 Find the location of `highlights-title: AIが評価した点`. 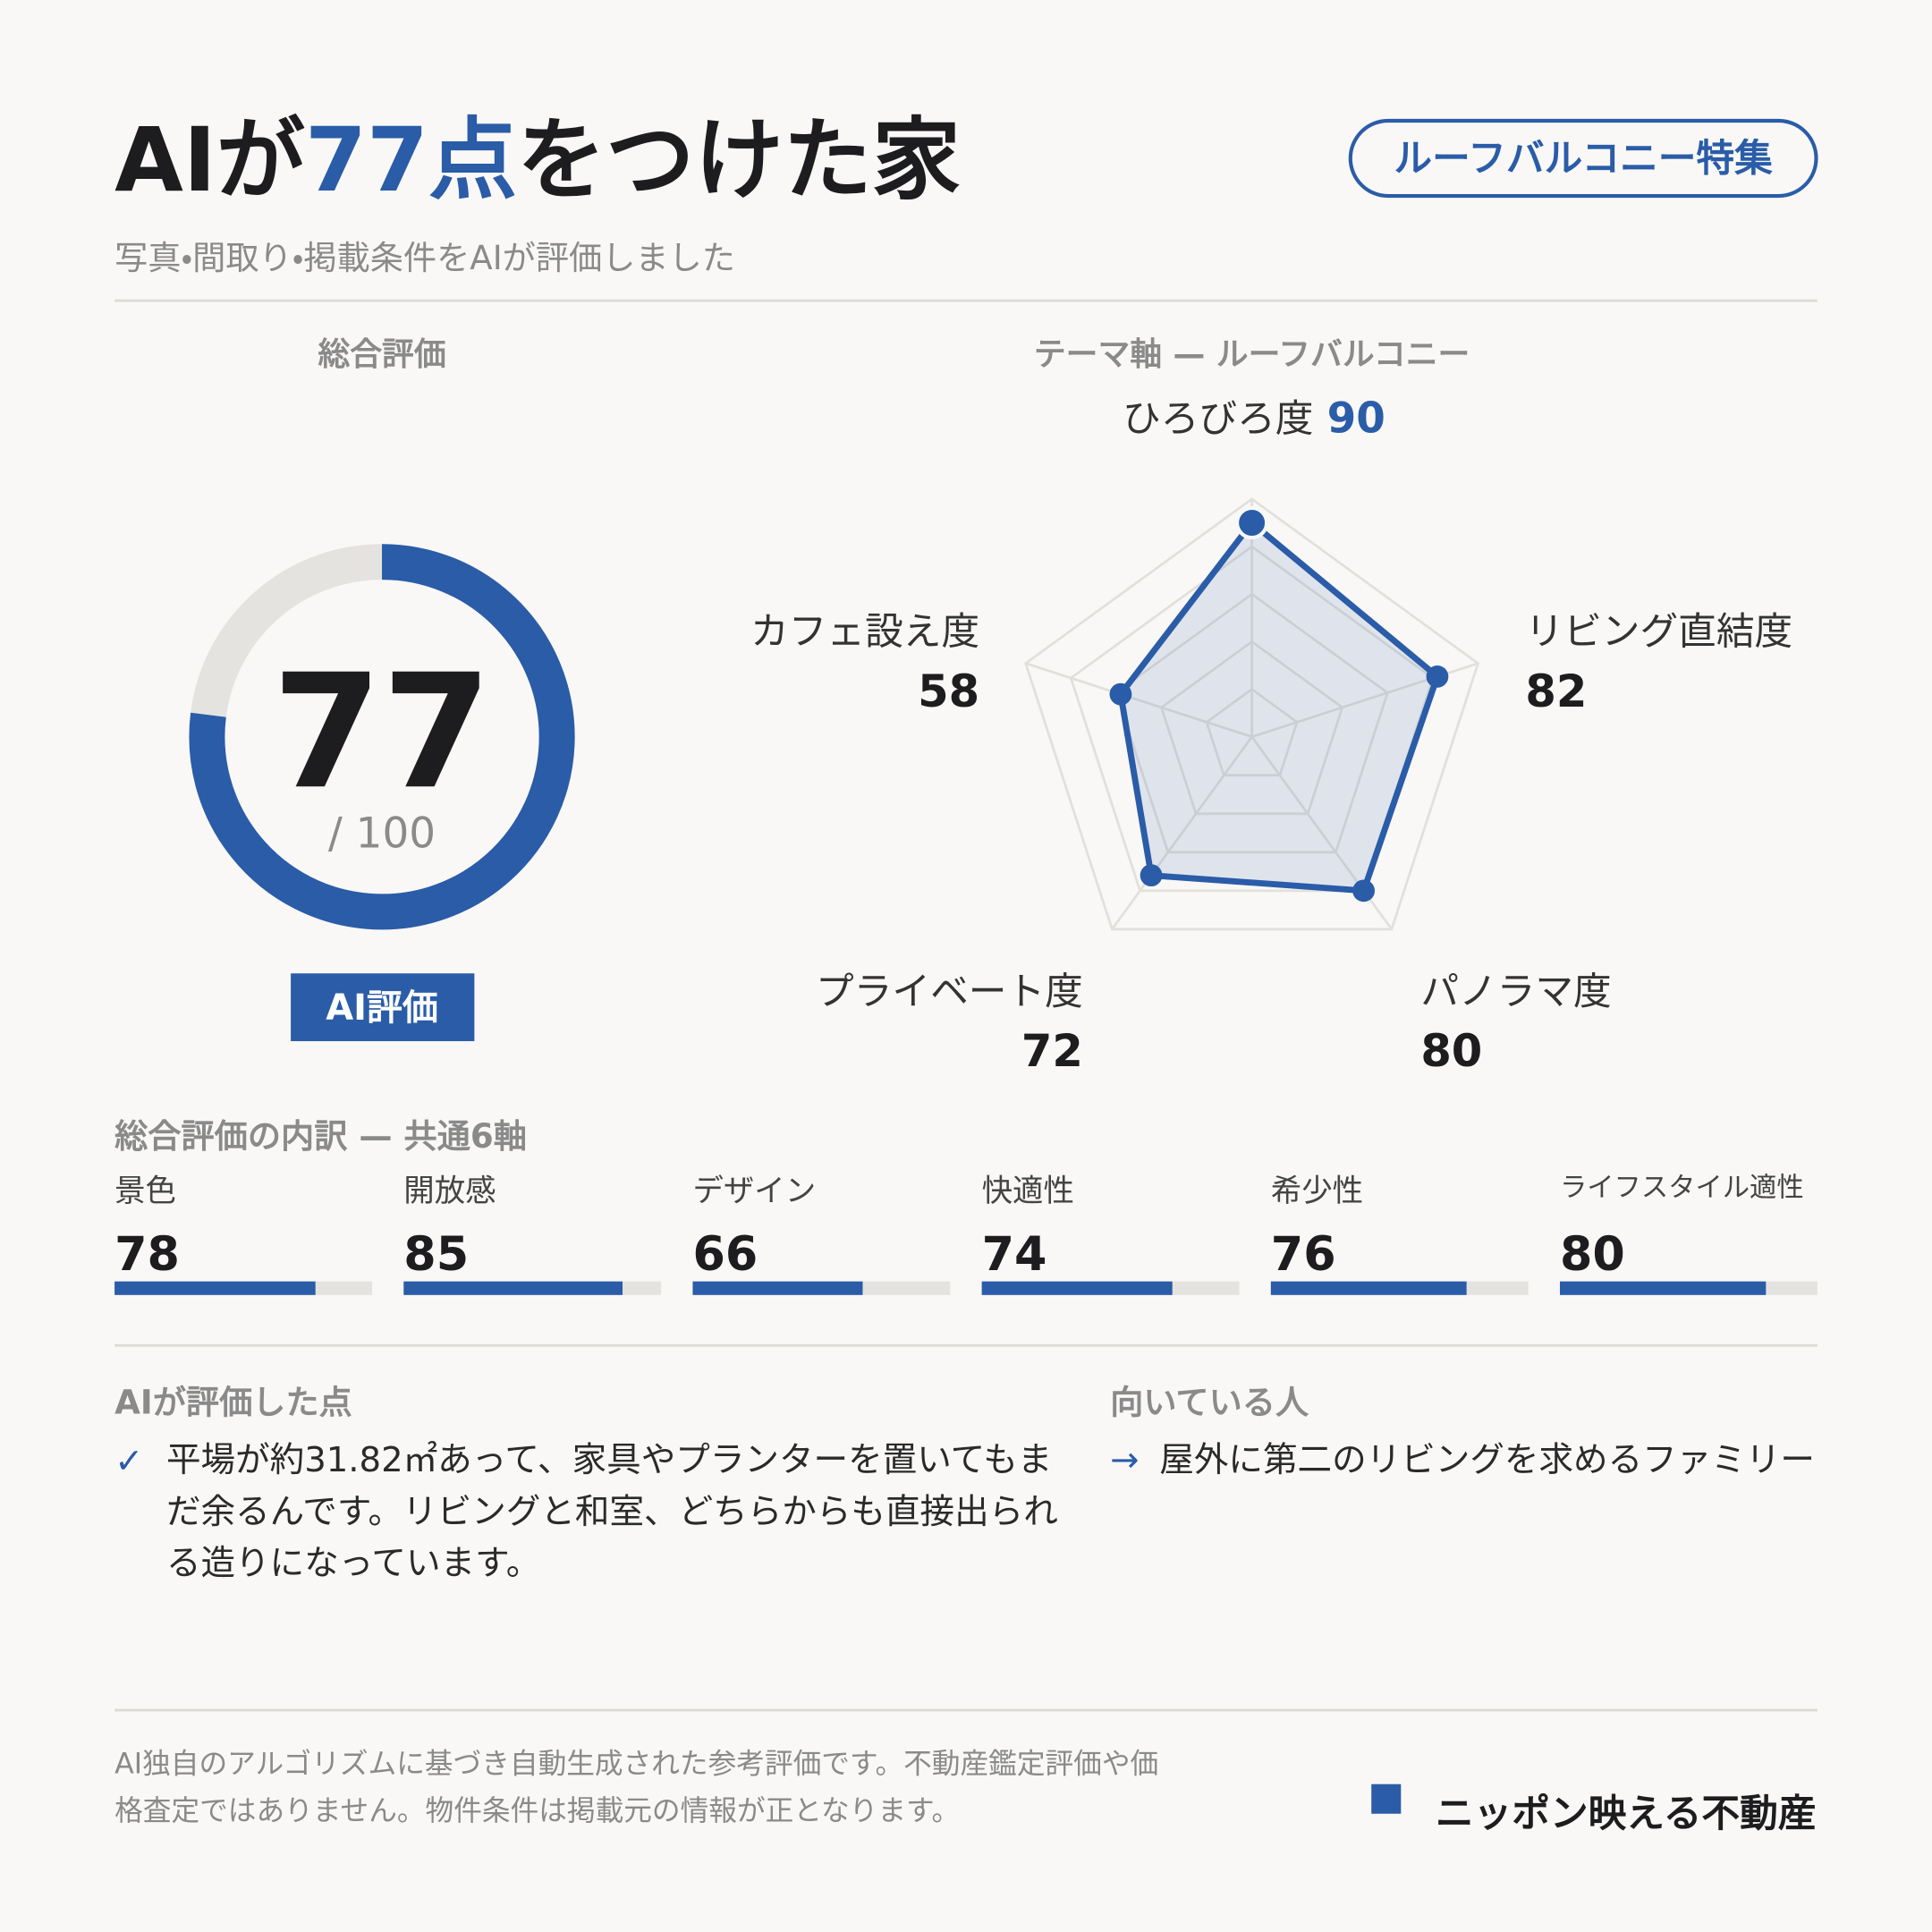

highlights-title: AIが評価した点 is located at coordinates (233, 1402).